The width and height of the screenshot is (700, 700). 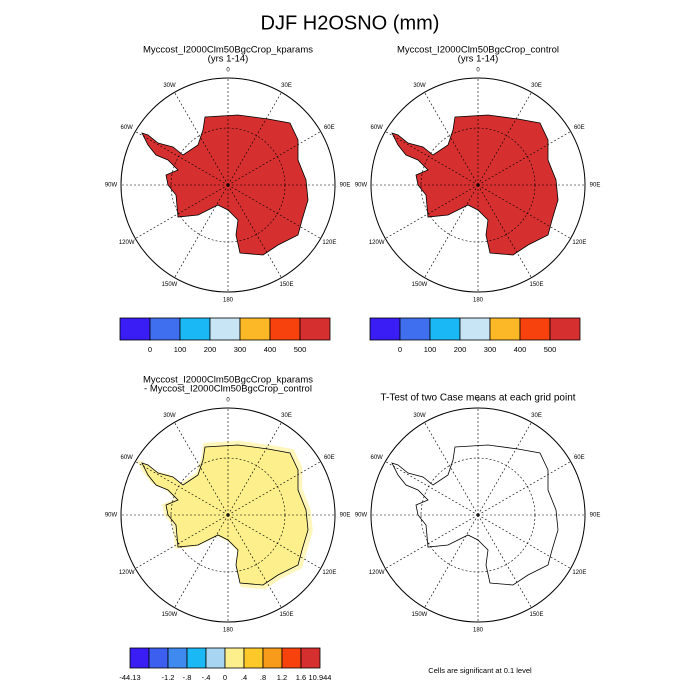 What do you see at coordinates (187, 677) in the screenshot?
I see `colorbar-label: -.8` at bounding box center [187, 677].